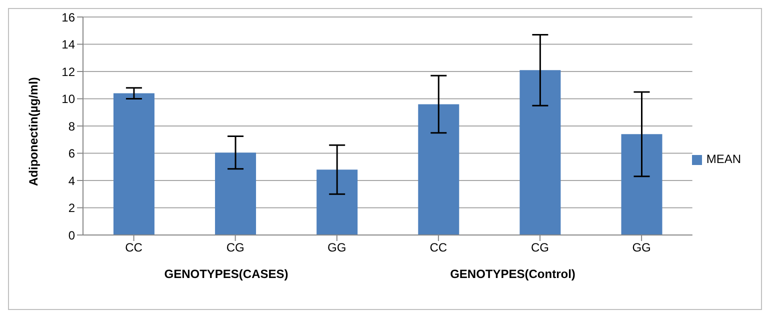  I want to click on y-axis-title: Adiponectin(µg/ml), so click(33, 131).